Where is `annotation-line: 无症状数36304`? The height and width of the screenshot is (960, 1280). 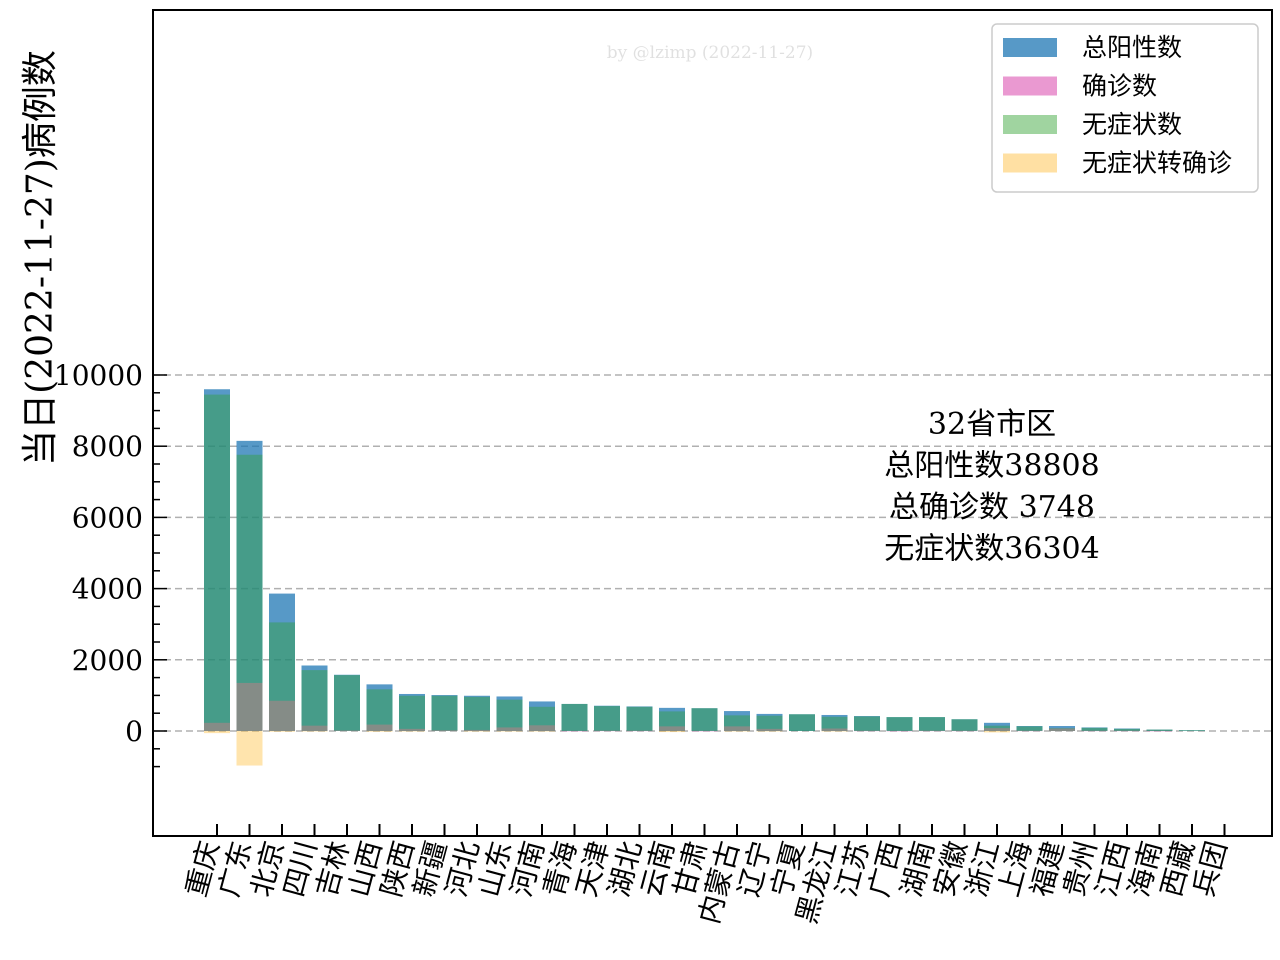
annotation-line: 无症状数36304 is located at coordinates (991, 549).